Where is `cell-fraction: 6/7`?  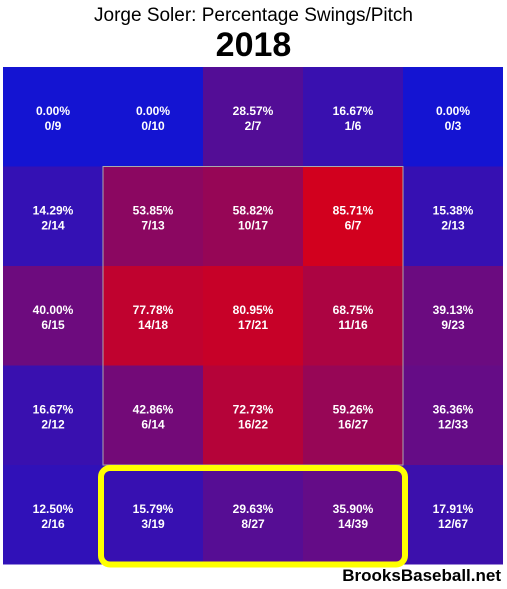 cell-fraction: 6/7 is located at coordinates (353, 225).